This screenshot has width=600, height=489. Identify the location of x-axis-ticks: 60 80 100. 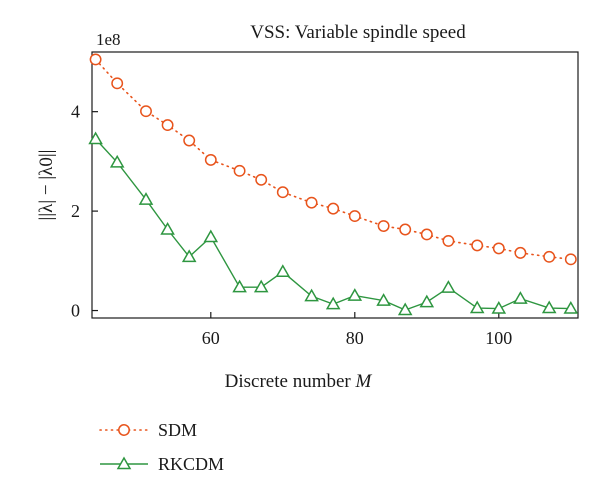
(357, 330).